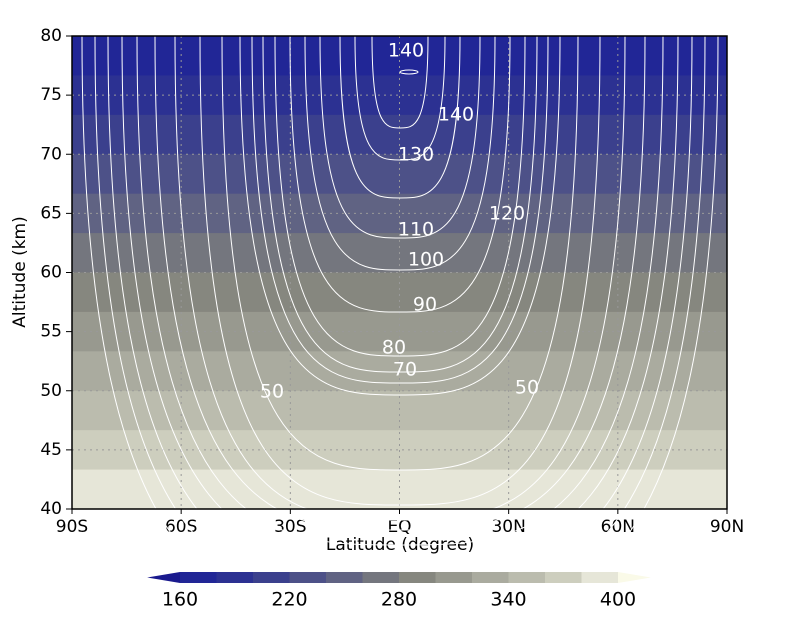 This screenshot has width=800, height=622. What do you see at coordinates (508, 600) in the screenshot?
I see `colorbar-label: 340` at bounding box center [508, 600].